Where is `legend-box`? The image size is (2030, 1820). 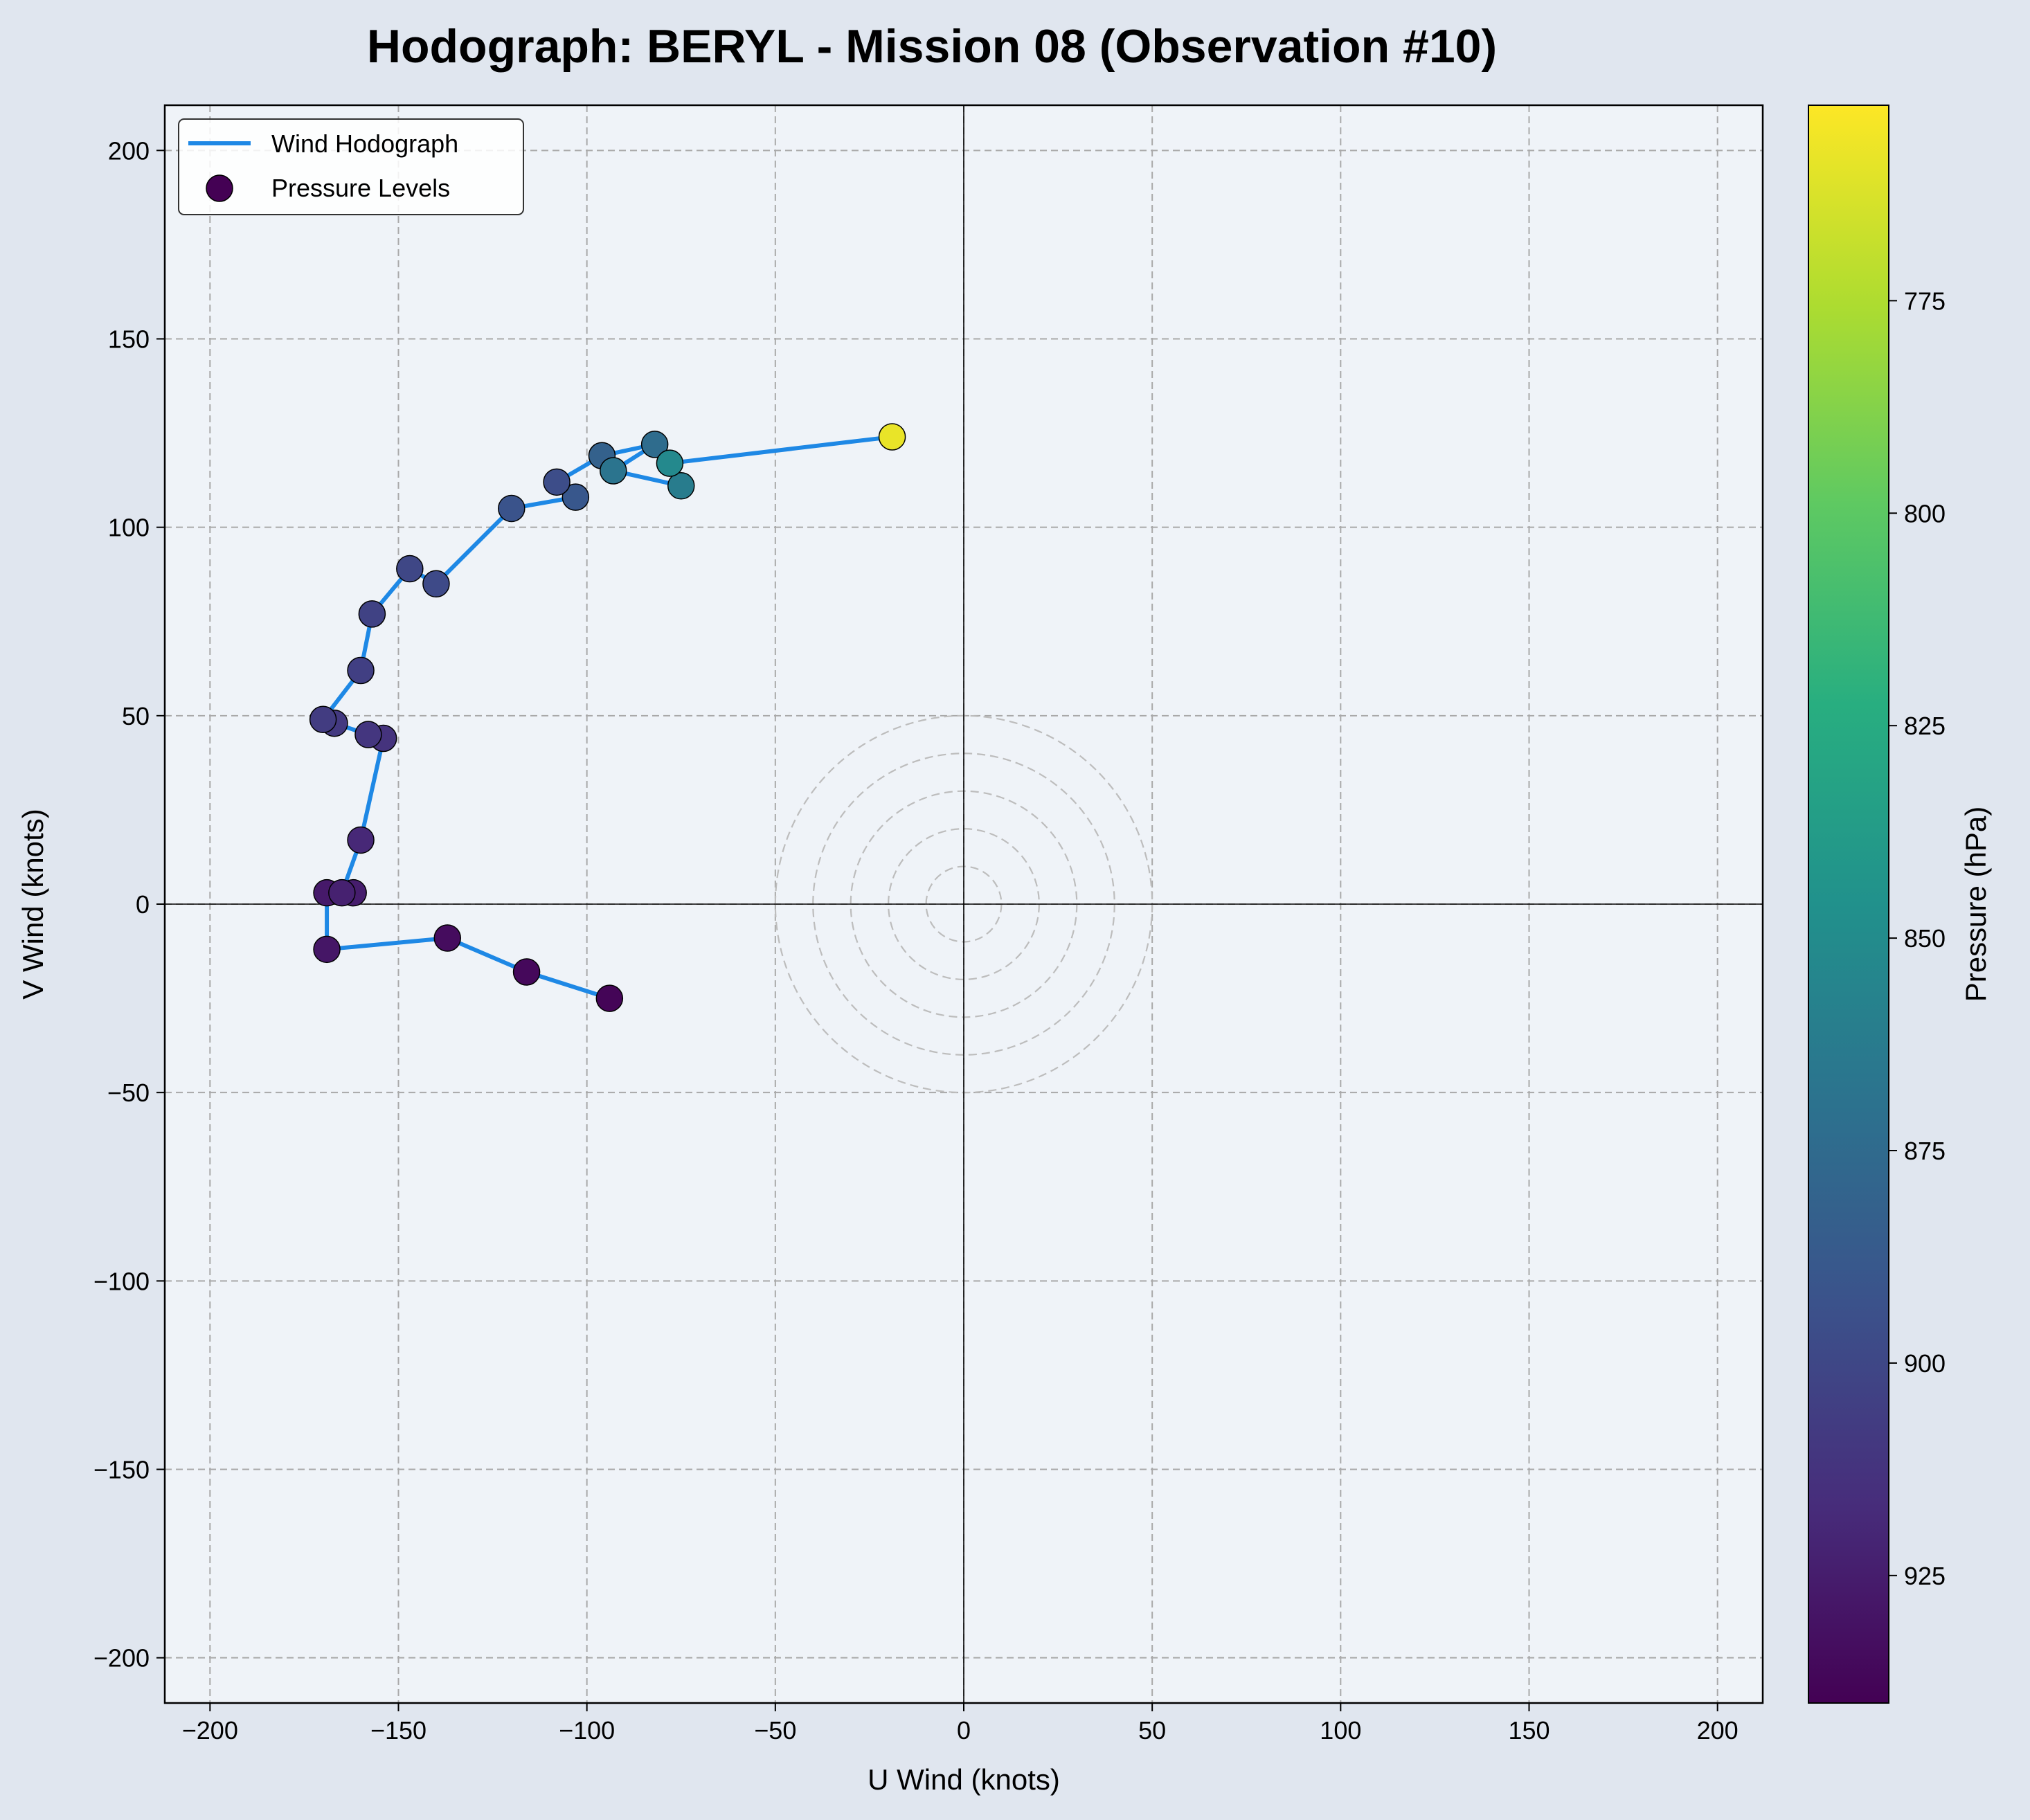 legend-box is located at coordinates (351, 166).